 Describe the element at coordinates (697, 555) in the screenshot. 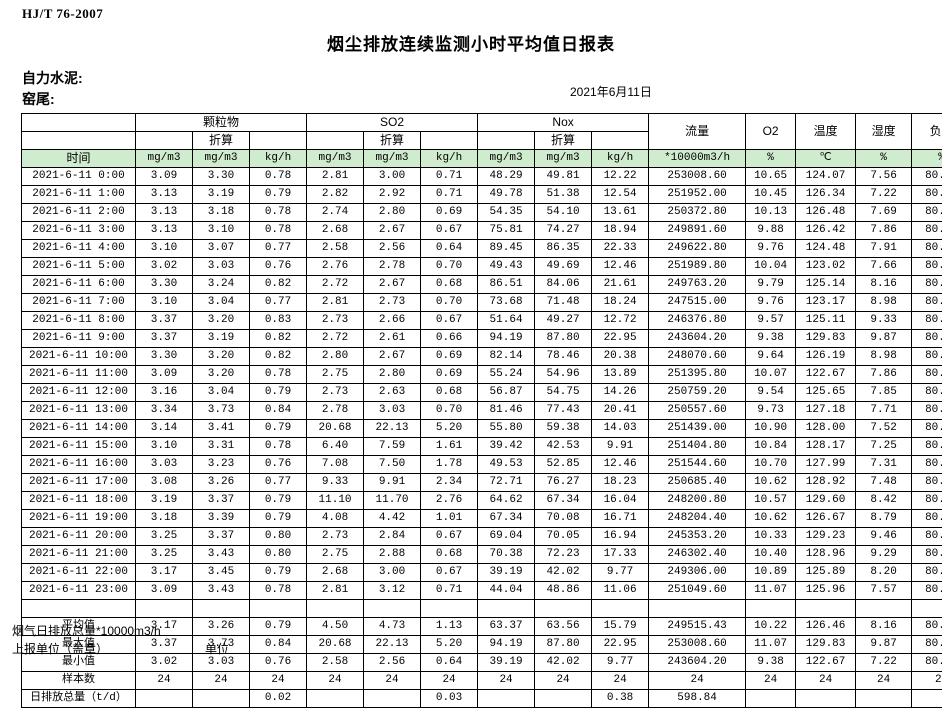

I see `cell-flow: 246302.40` at that location.